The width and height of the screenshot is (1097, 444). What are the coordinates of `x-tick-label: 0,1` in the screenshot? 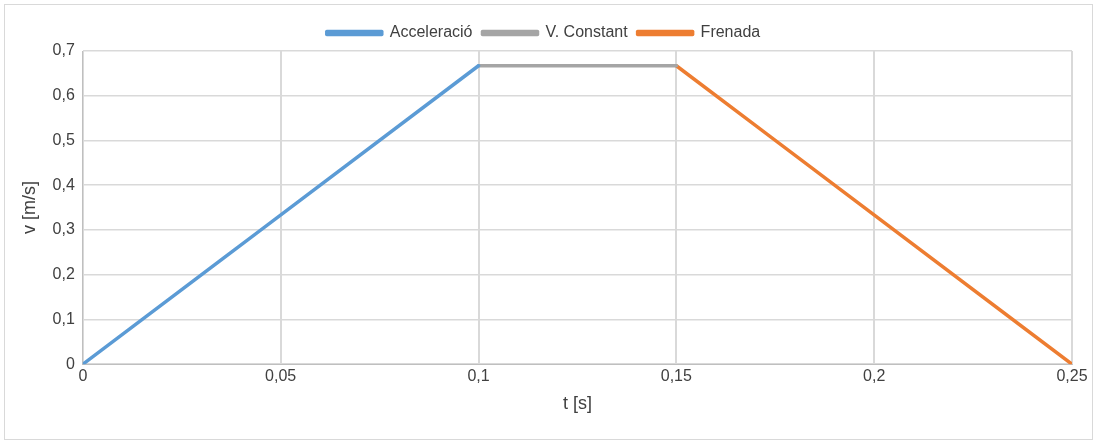 It's located at (478, 376).